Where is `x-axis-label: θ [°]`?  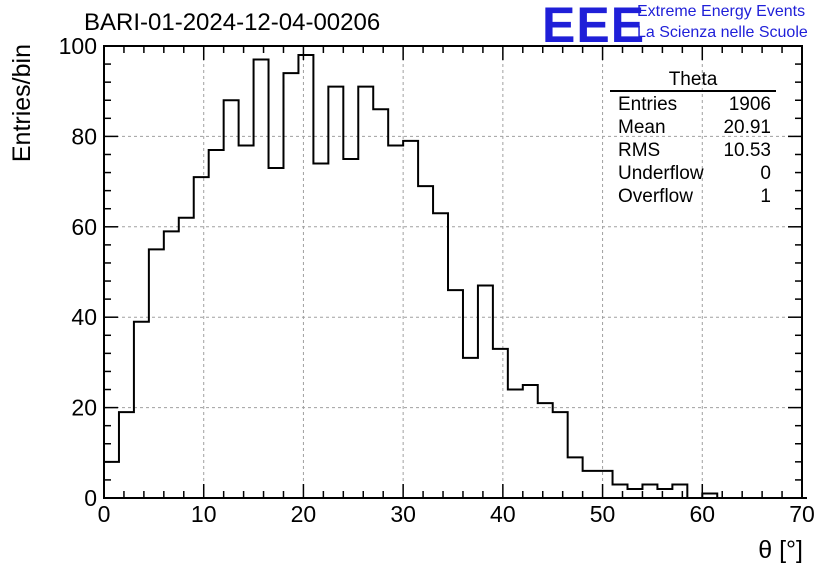 x-axis-label: θ [°] is located at coordinates (780, 550).